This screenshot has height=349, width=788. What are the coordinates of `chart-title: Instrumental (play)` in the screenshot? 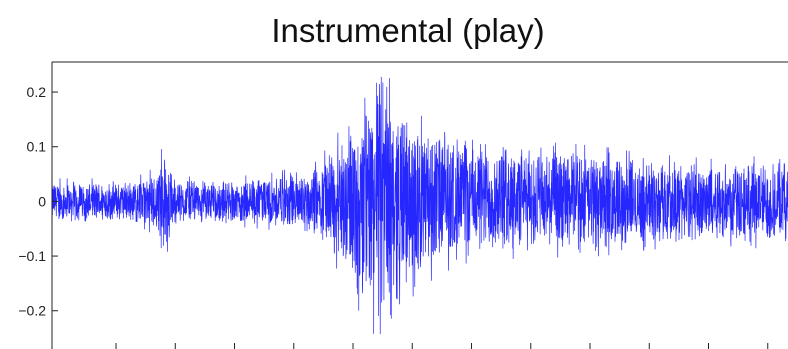 It's located at (407, 30).